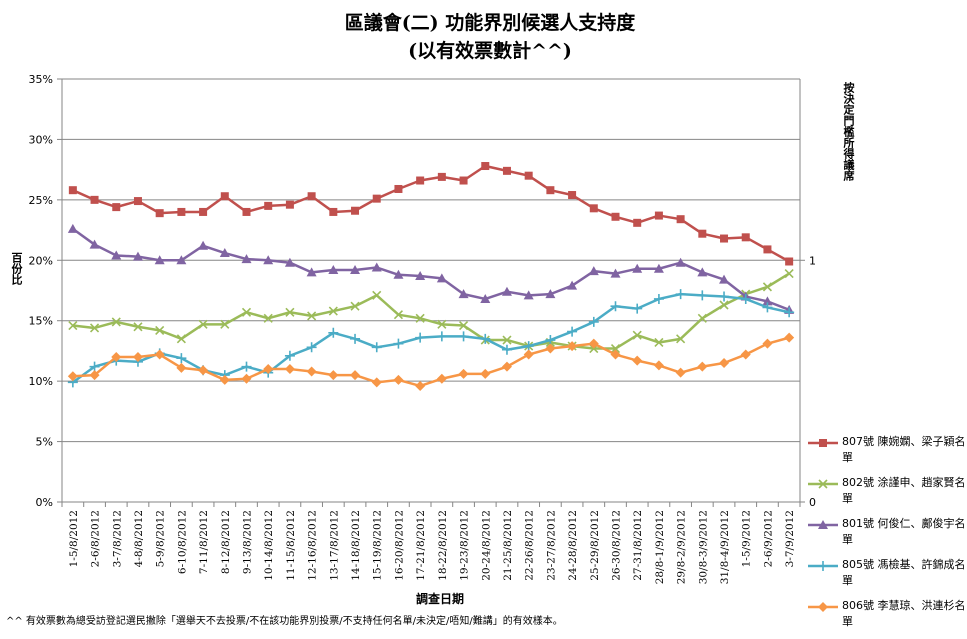 This screenshot has width=967, height=639. I want to click on legend-label-806: 806號 李慧琼、洪連杉名單, so click(904, 613).